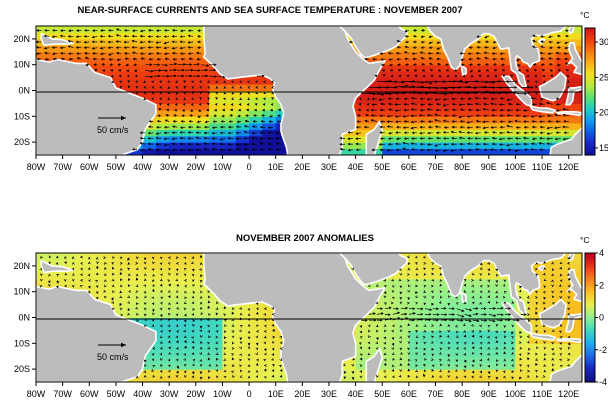 The height and width of the screenshot is (408, 608). Describe the element at coordinates (305, 238) in the screenshot. I see `anomaly-panel-title: NOVEMBER 2007 ANOMALIES` at that location.